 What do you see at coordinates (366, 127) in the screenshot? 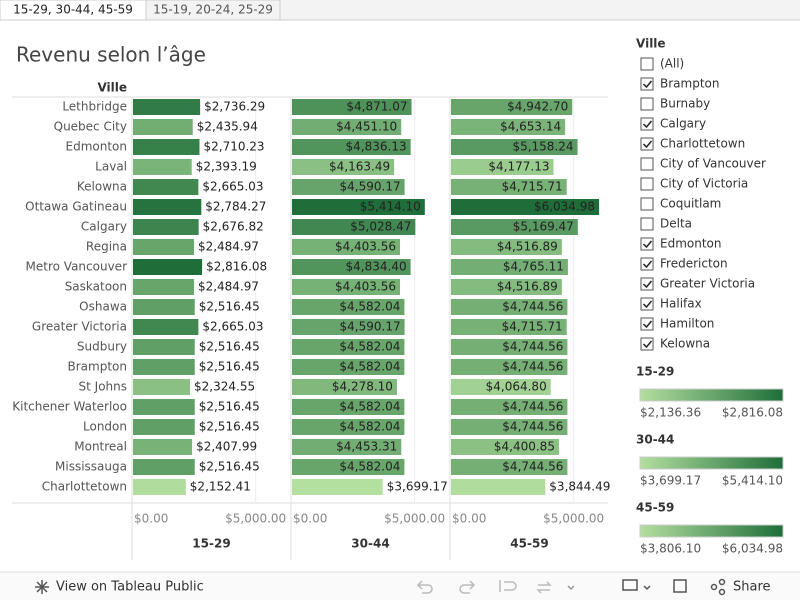
I see `value-label: $4,451.10` at bounding box center [366, 127].